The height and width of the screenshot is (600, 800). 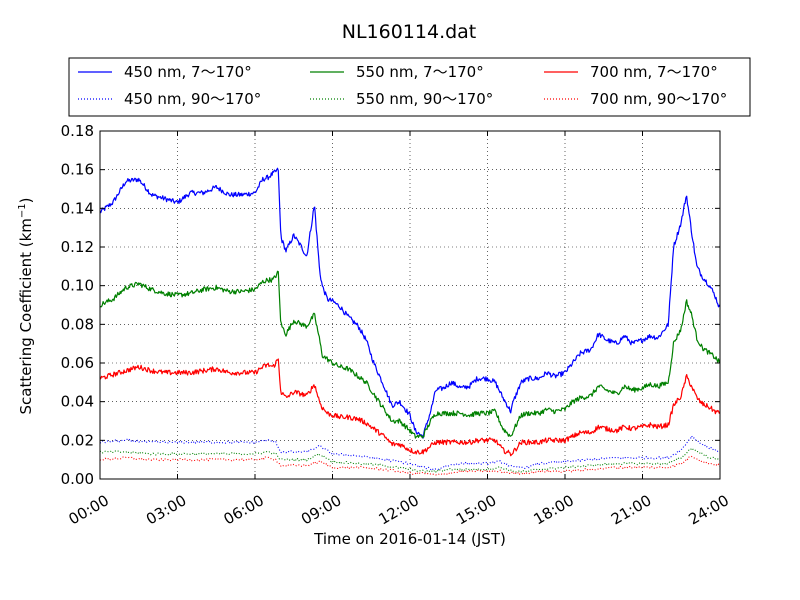 What do you see at coordinates (409, 32) in the screenshot?
I see `chart-title: NL160114.dat` at bounding box center [409, 32].